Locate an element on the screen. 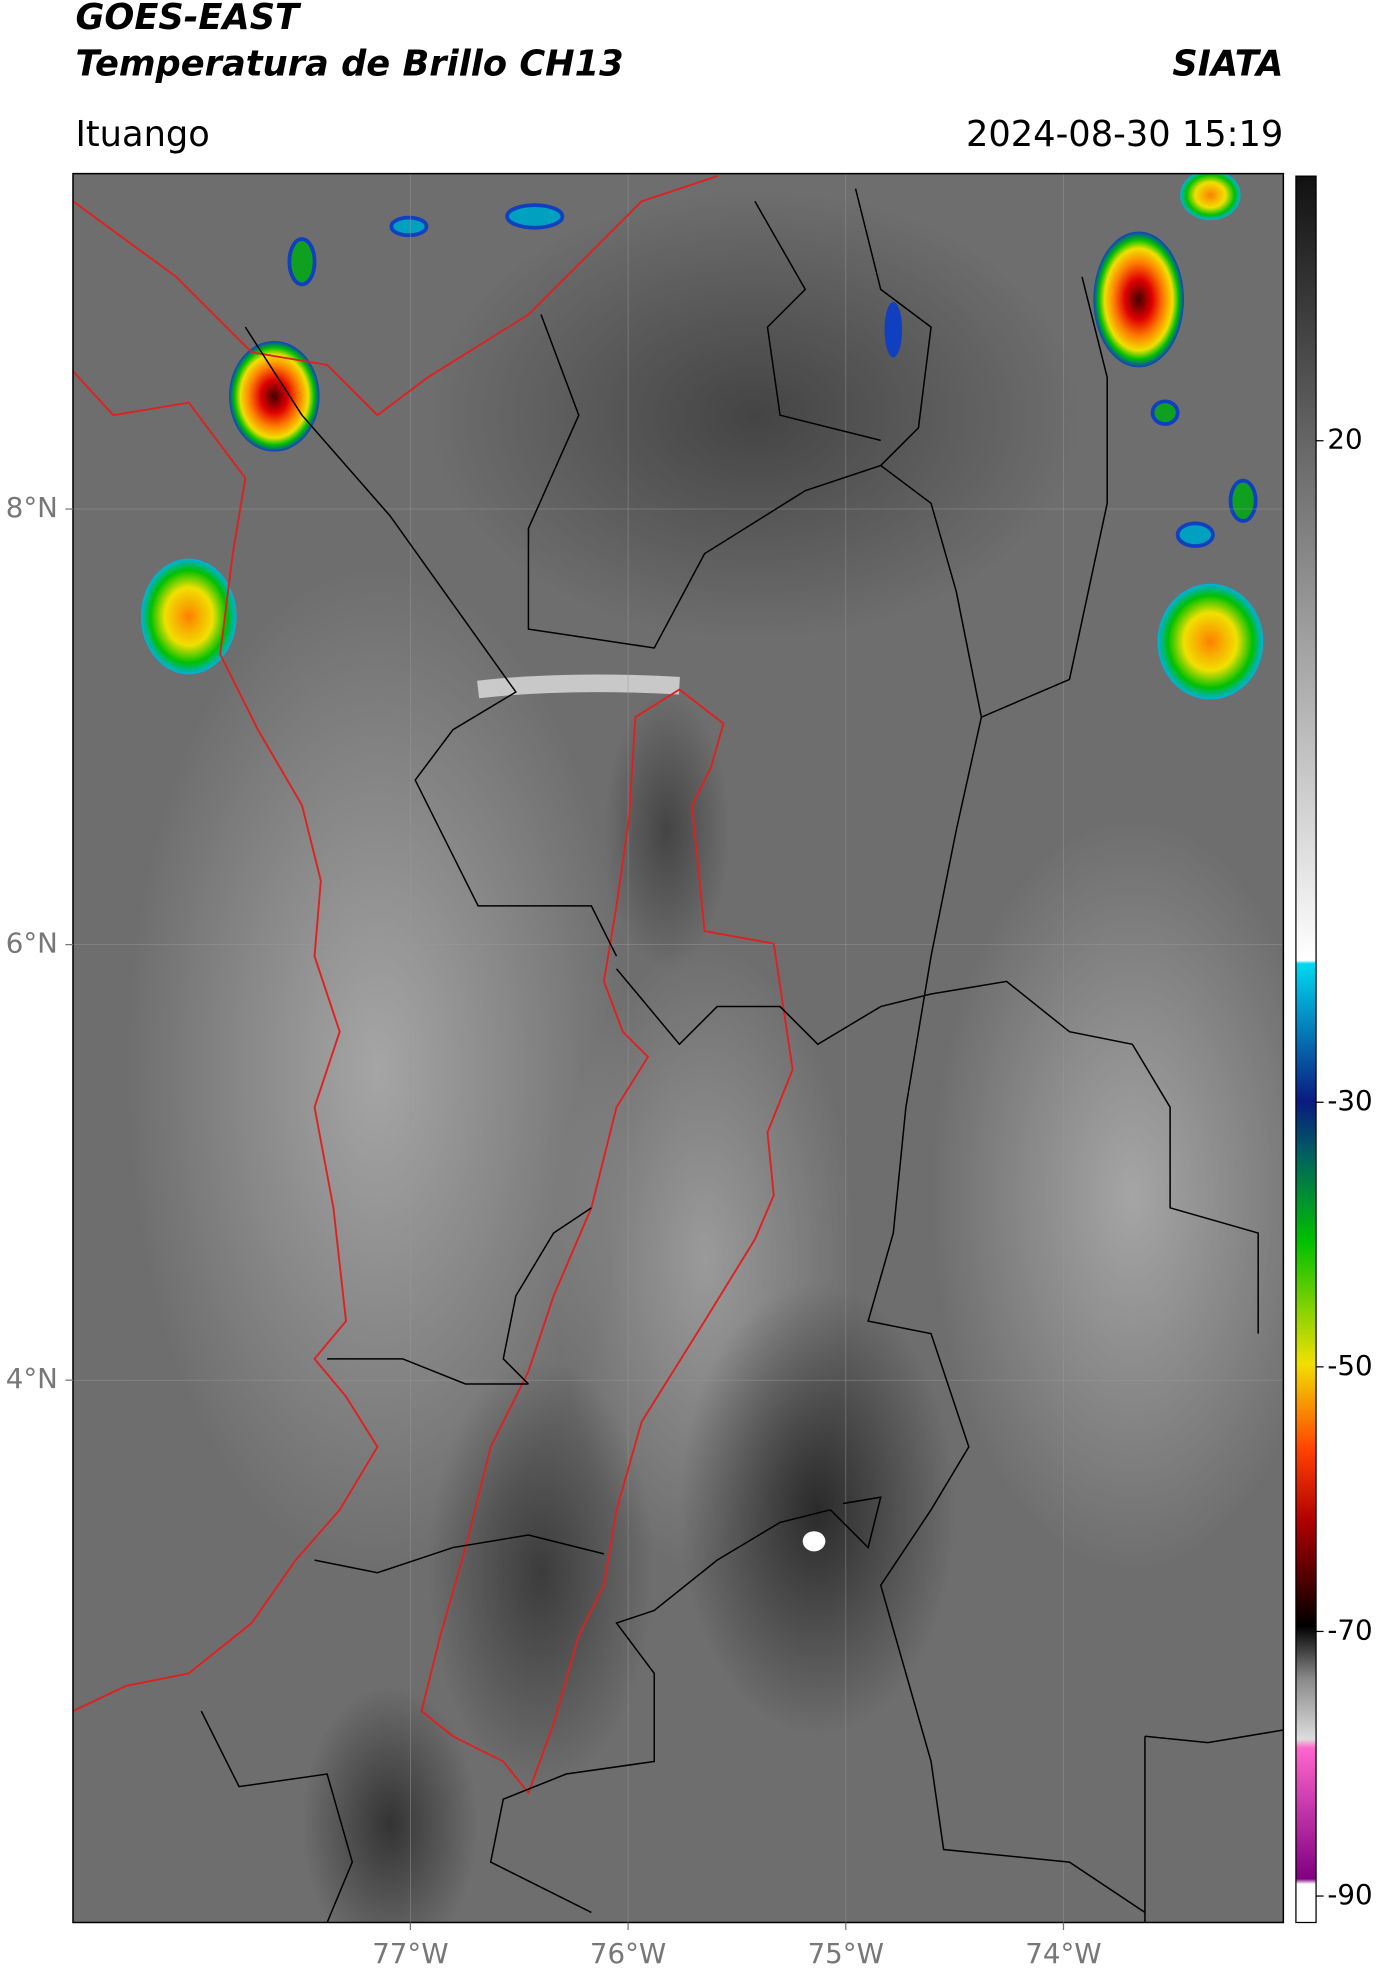  y-tick-label: 8°N is located at coordinates (32, 507).